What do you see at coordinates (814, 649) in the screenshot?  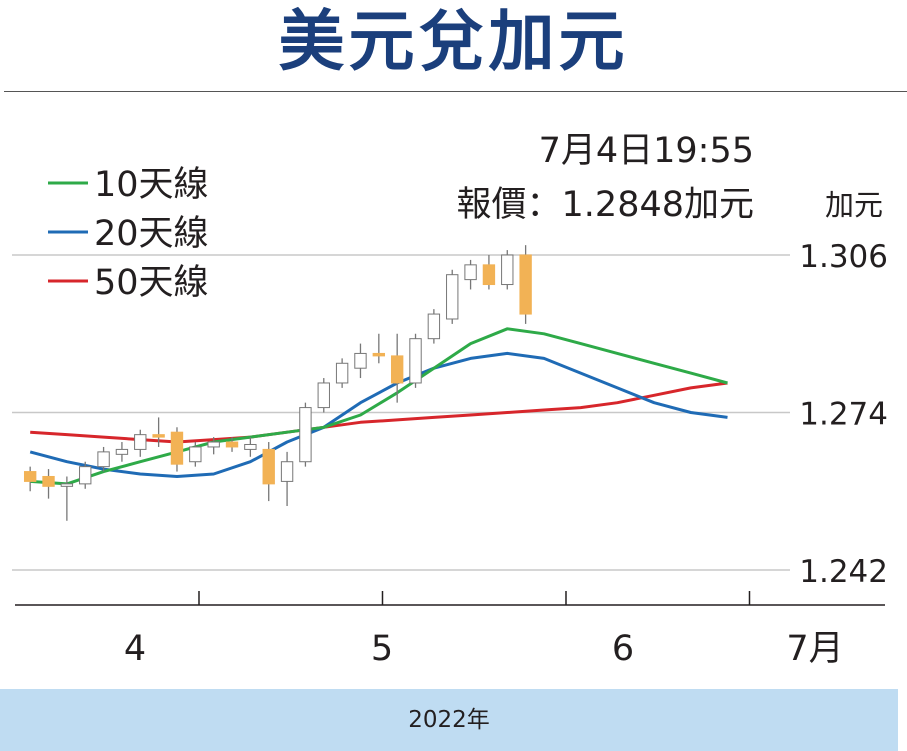 I see `x-tick-label: 7月` at bounding box center [814, 649].